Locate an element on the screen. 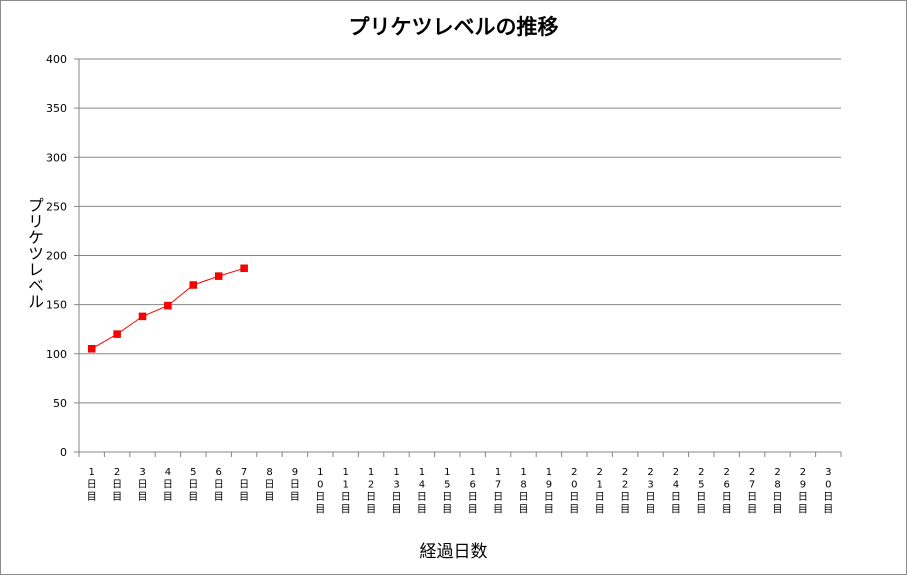 This screenshot has width=907, height=575. y-tick-label: 50 is located at coordinates (60, 403).